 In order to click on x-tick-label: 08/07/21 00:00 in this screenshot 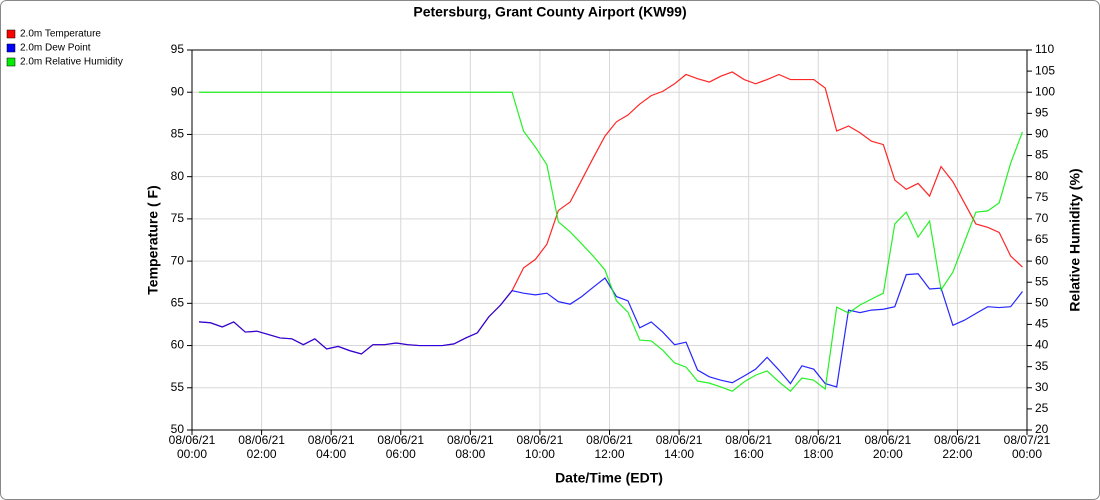, I will do `click(1027, 447)`.